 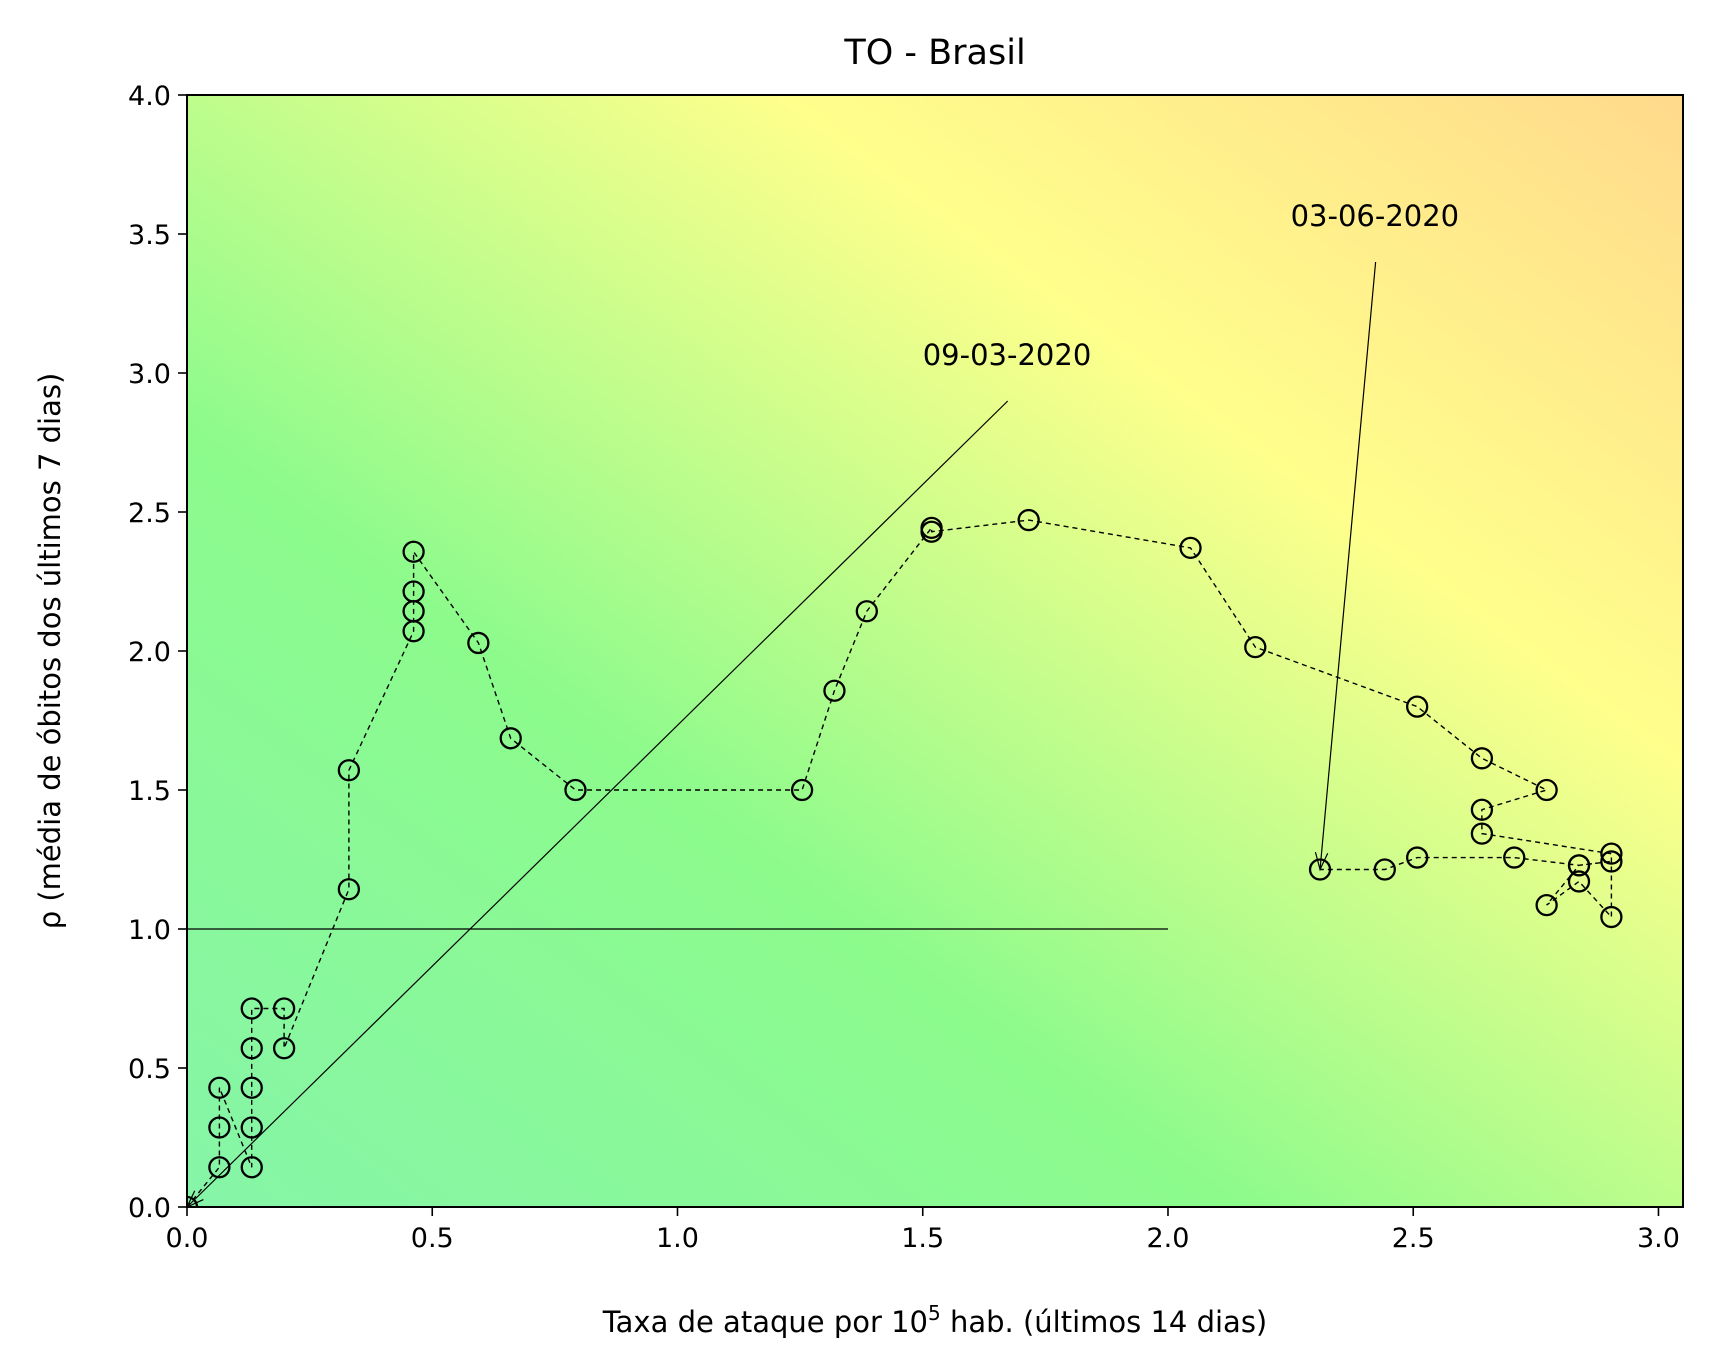 I want to click on y-tick-label: 2.0, so click(x=149, y=652).